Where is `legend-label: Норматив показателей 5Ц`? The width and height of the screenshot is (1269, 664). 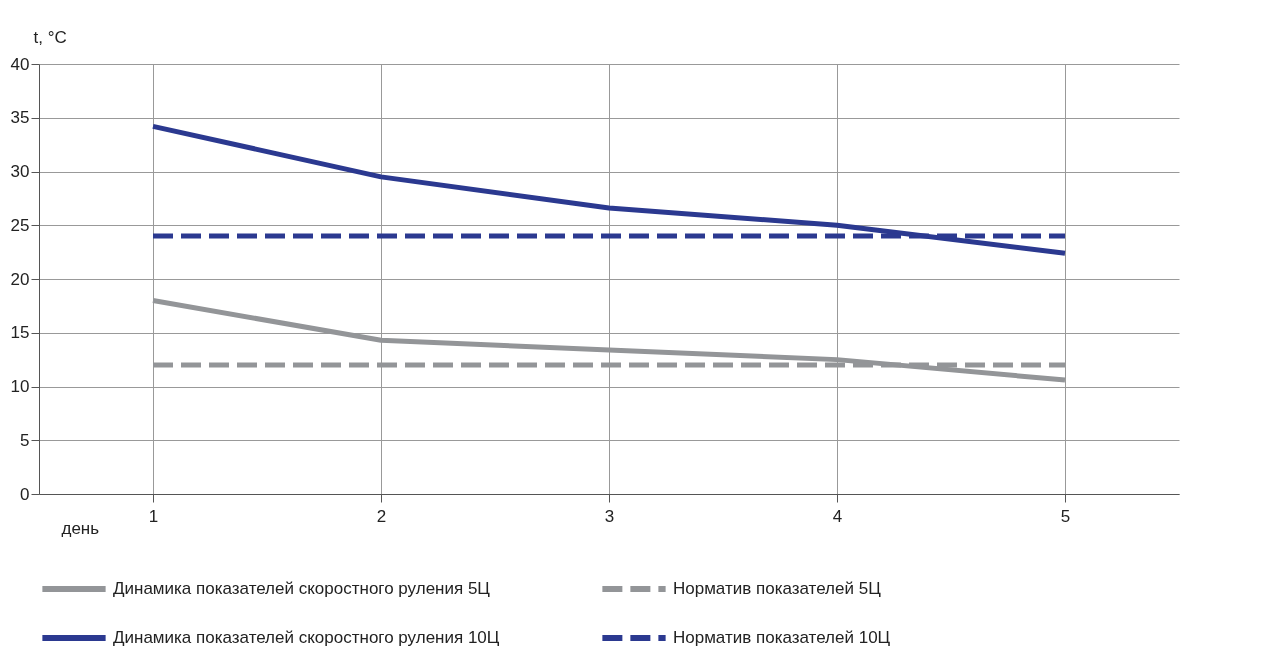
legend-label: Норматив показателей 5Ц is located at coordinates (777, 588).